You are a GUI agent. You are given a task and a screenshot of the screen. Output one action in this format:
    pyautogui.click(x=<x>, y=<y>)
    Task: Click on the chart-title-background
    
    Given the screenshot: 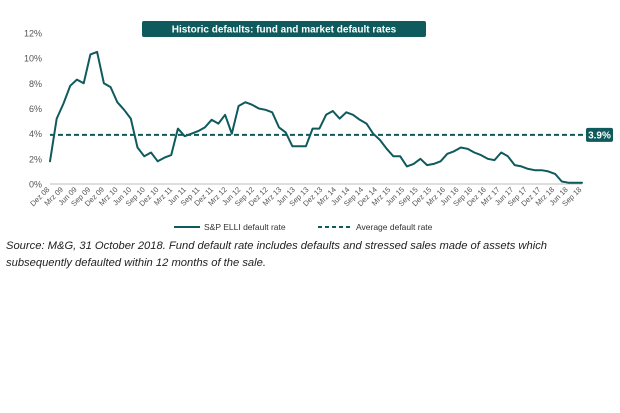 What is the action you would take?
    pyautogui.click(x=284, y=29)
    